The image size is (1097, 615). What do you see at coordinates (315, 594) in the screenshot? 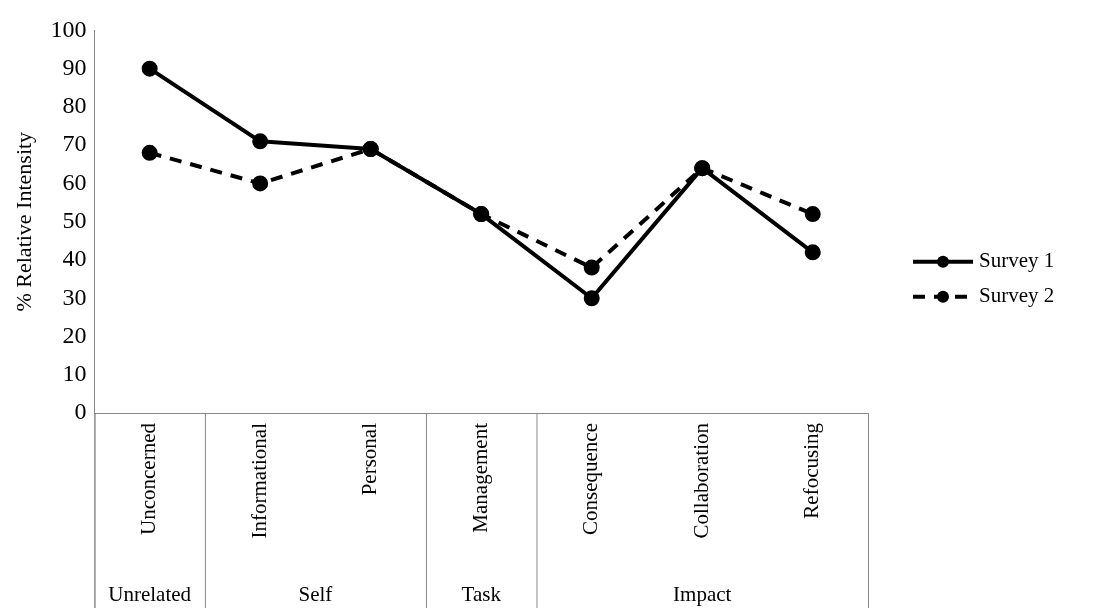
I see `text: Self` at bounding box center [315, 594].